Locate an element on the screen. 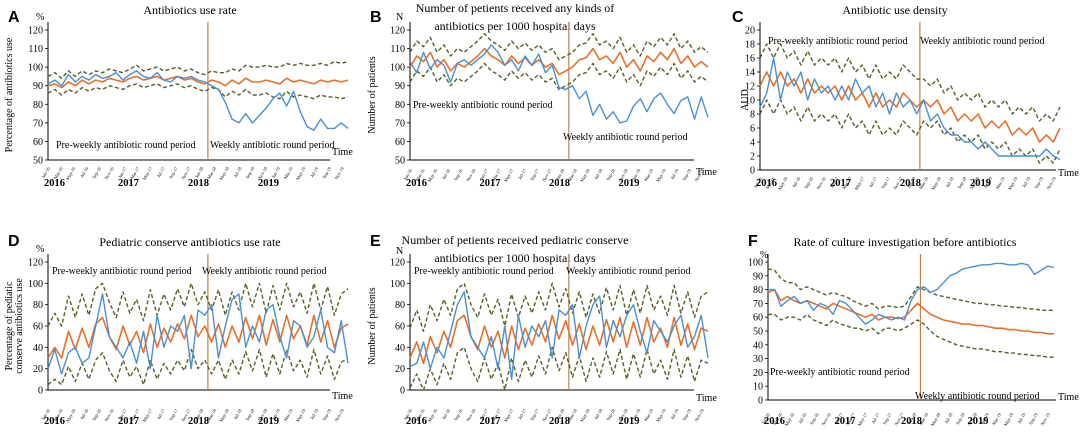 This screenshot has width=1084, height=432. y-tick-label: 30 is located at coordinates (758, 359).